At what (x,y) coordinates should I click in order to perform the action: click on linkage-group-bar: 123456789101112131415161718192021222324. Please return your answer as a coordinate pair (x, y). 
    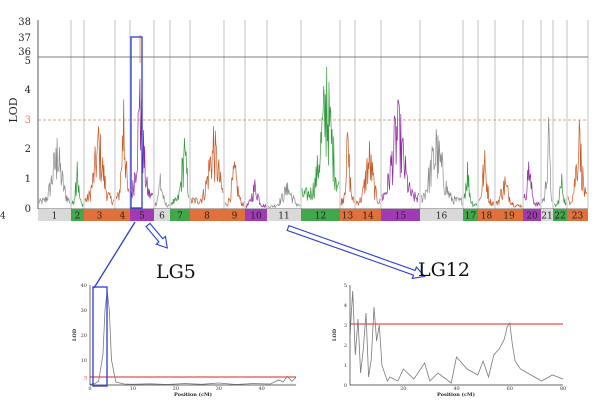
    Looking at the image, I should click on (294, 215).